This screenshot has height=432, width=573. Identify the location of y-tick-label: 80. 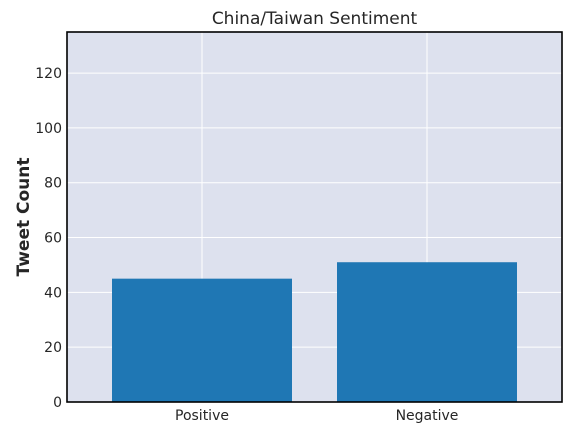
(53, 184).